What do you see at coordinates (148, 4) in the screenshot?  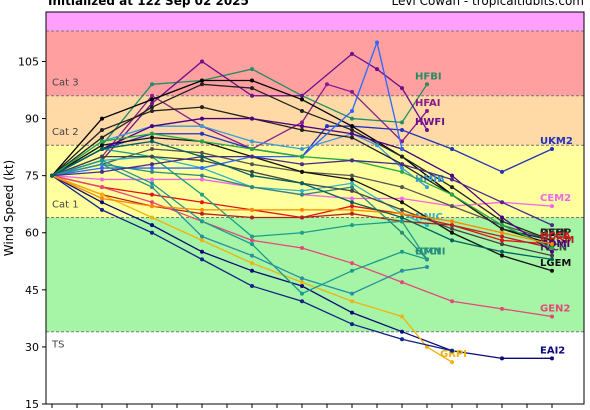 I see `chart-title: Initialized at 12z Sep 02 2025` at bounding box center [148, 4].